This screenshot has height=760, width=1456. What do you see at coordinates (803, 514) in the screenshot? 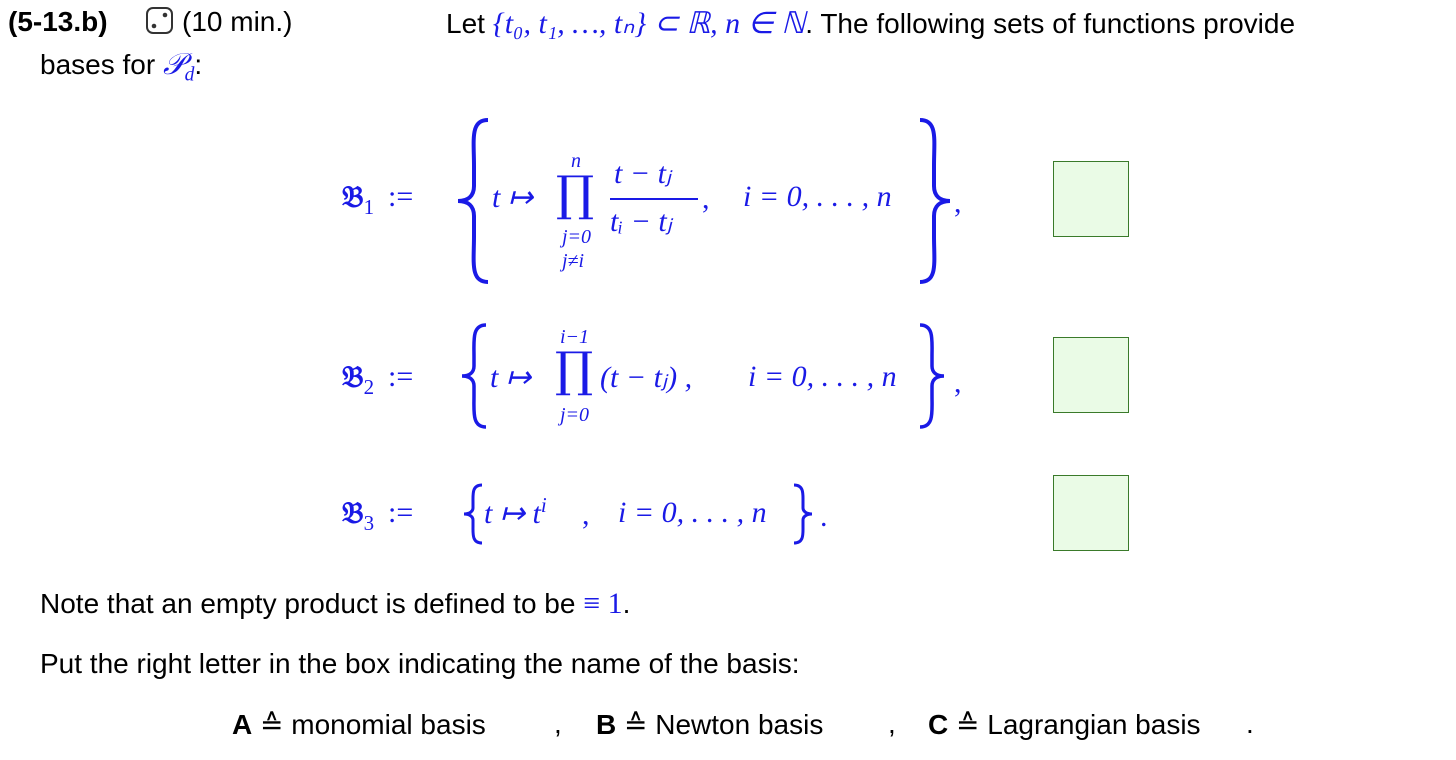
I see `basis-3-right-brace` at bounding box center [803, 514].